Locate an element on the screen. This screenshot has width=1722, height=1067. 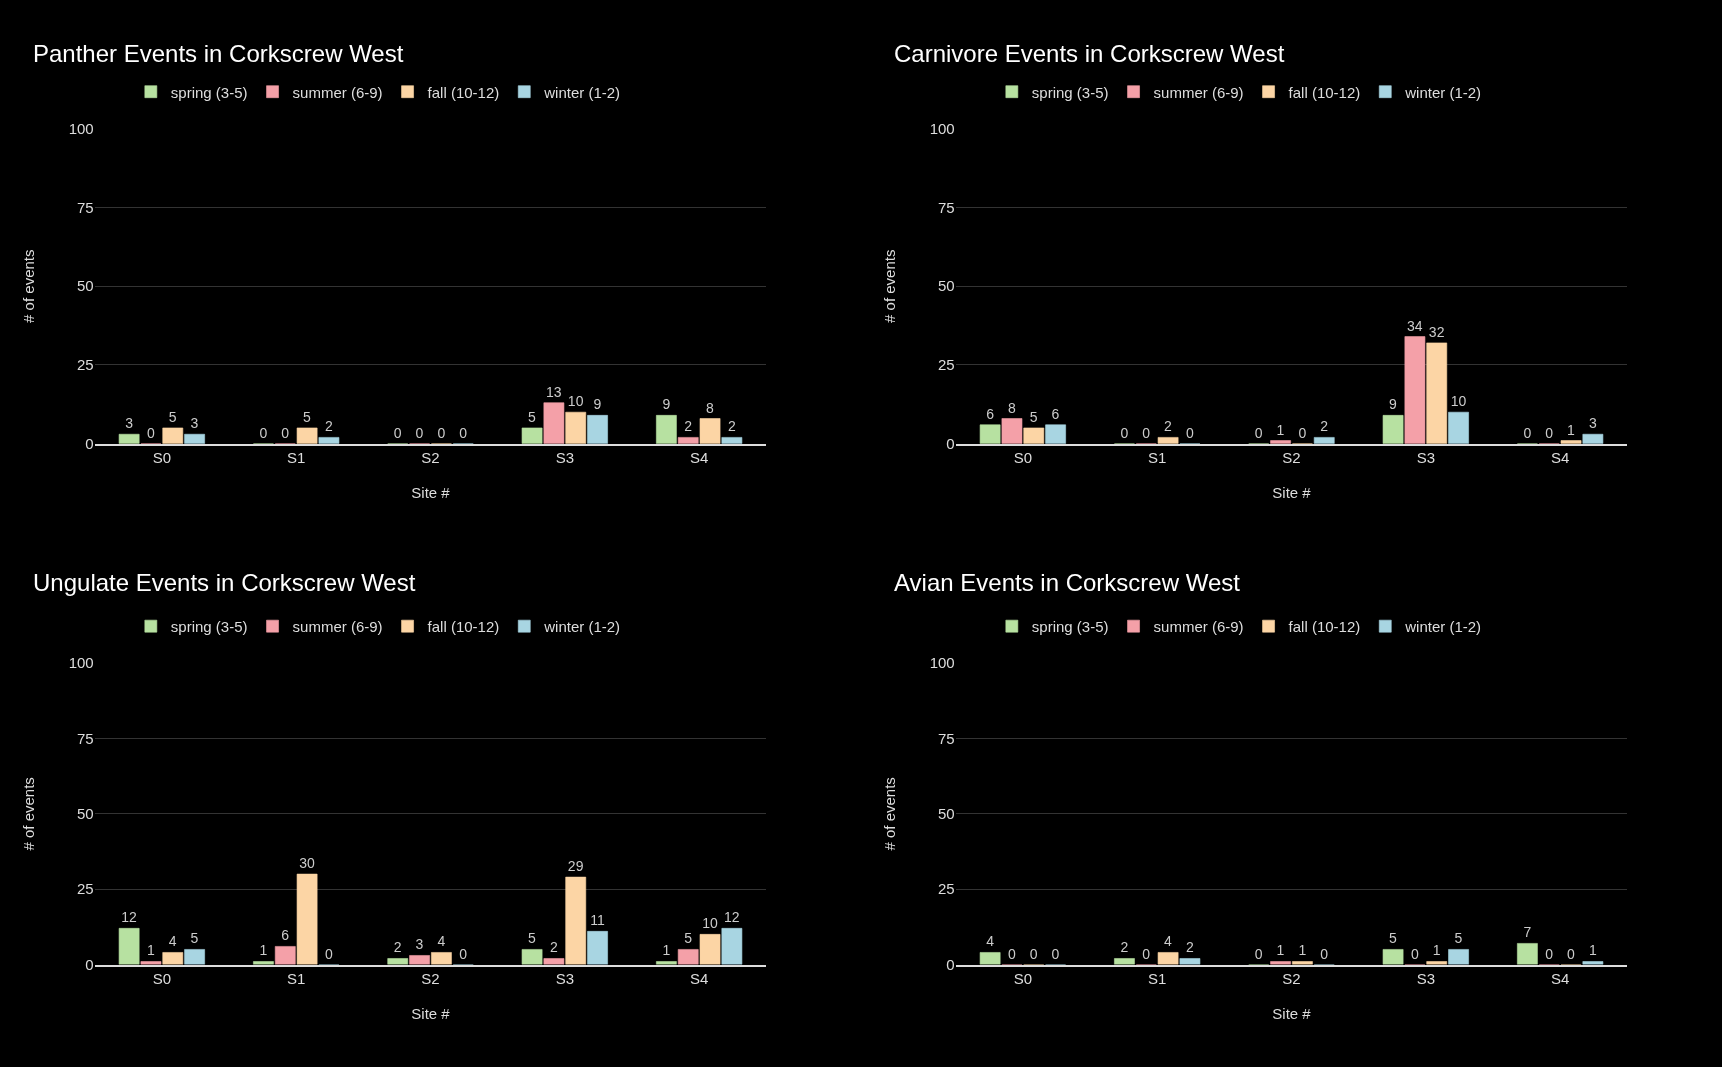
chart-title: Ungulate Events in Corkscrew West is located at coordinates (224, 582).